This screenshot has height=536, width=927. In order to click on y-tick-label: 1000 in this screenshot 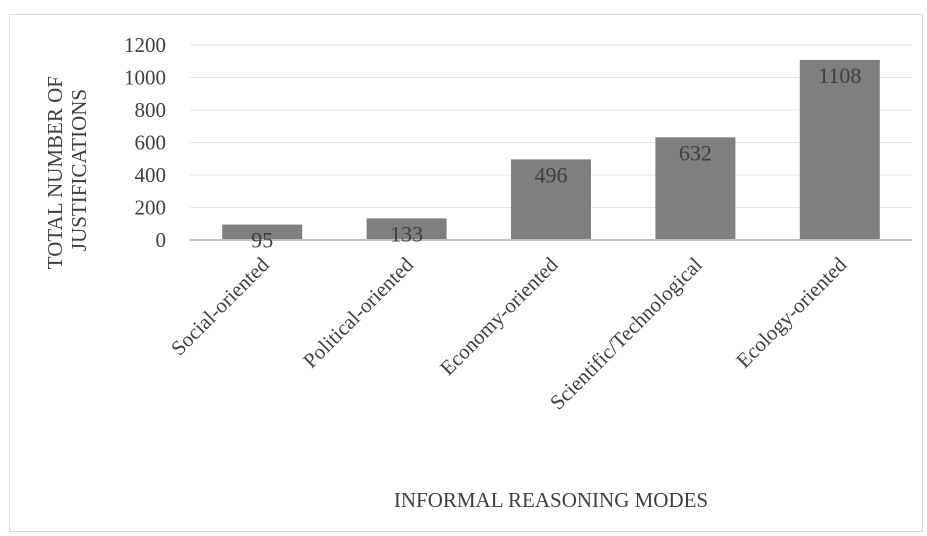, I will do `click(145, 78)`.